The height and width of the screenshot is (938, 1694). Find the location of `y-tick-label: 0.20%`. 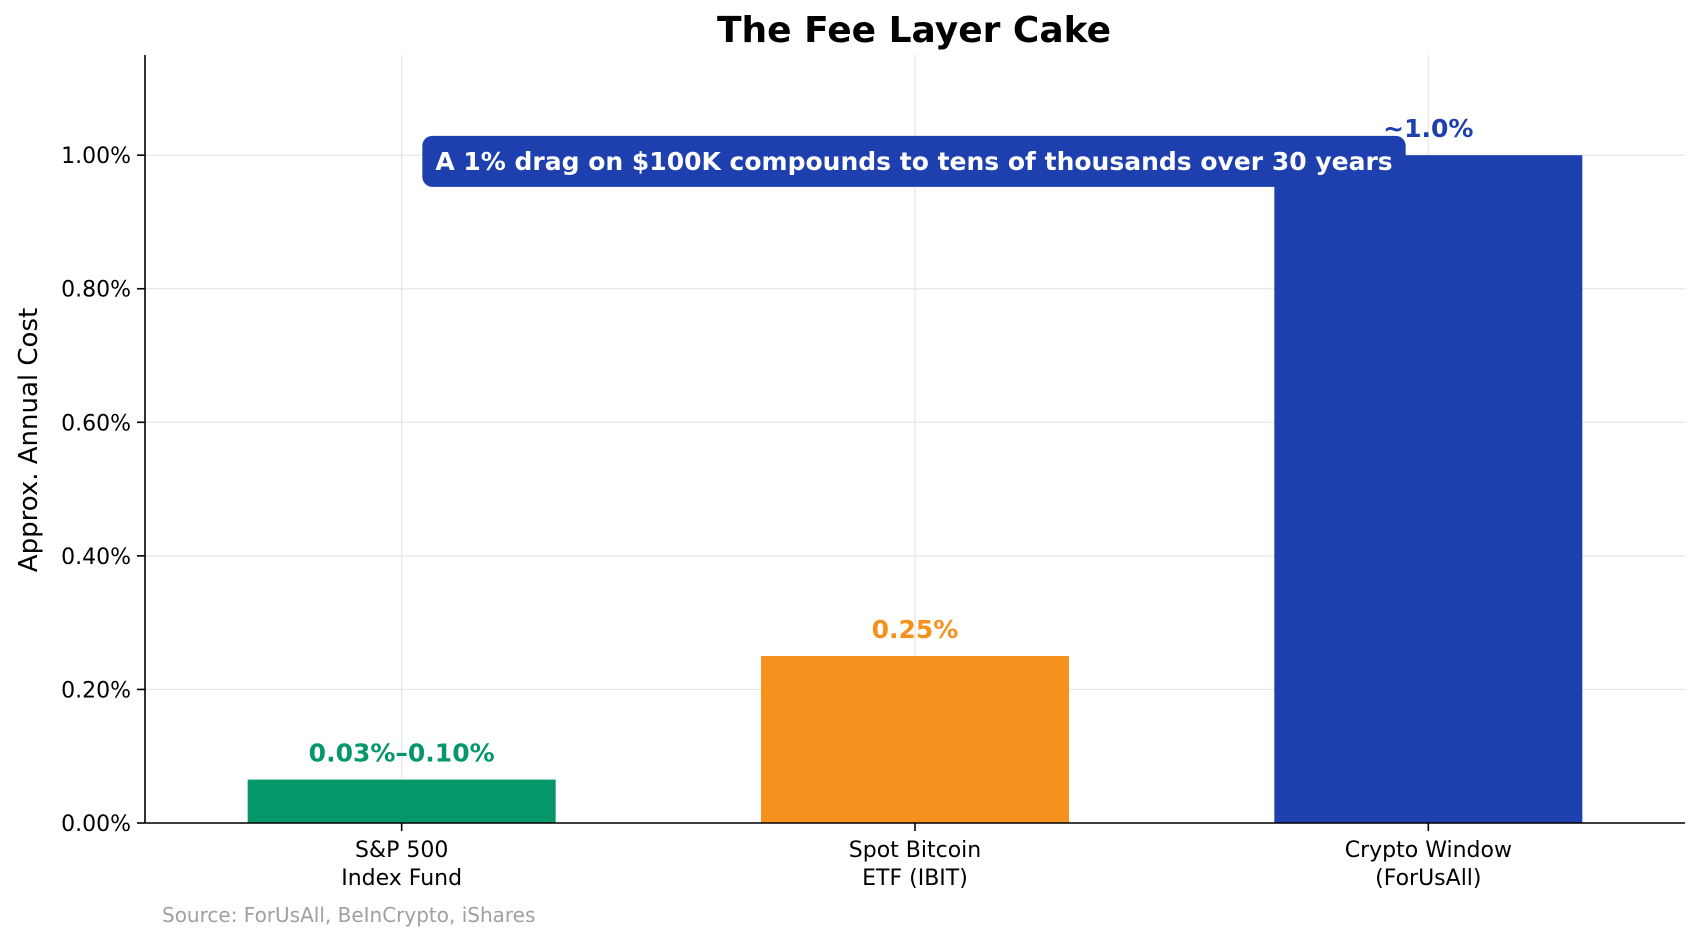

y-tick-label: 0.20% is located at coordinates (96, 690).